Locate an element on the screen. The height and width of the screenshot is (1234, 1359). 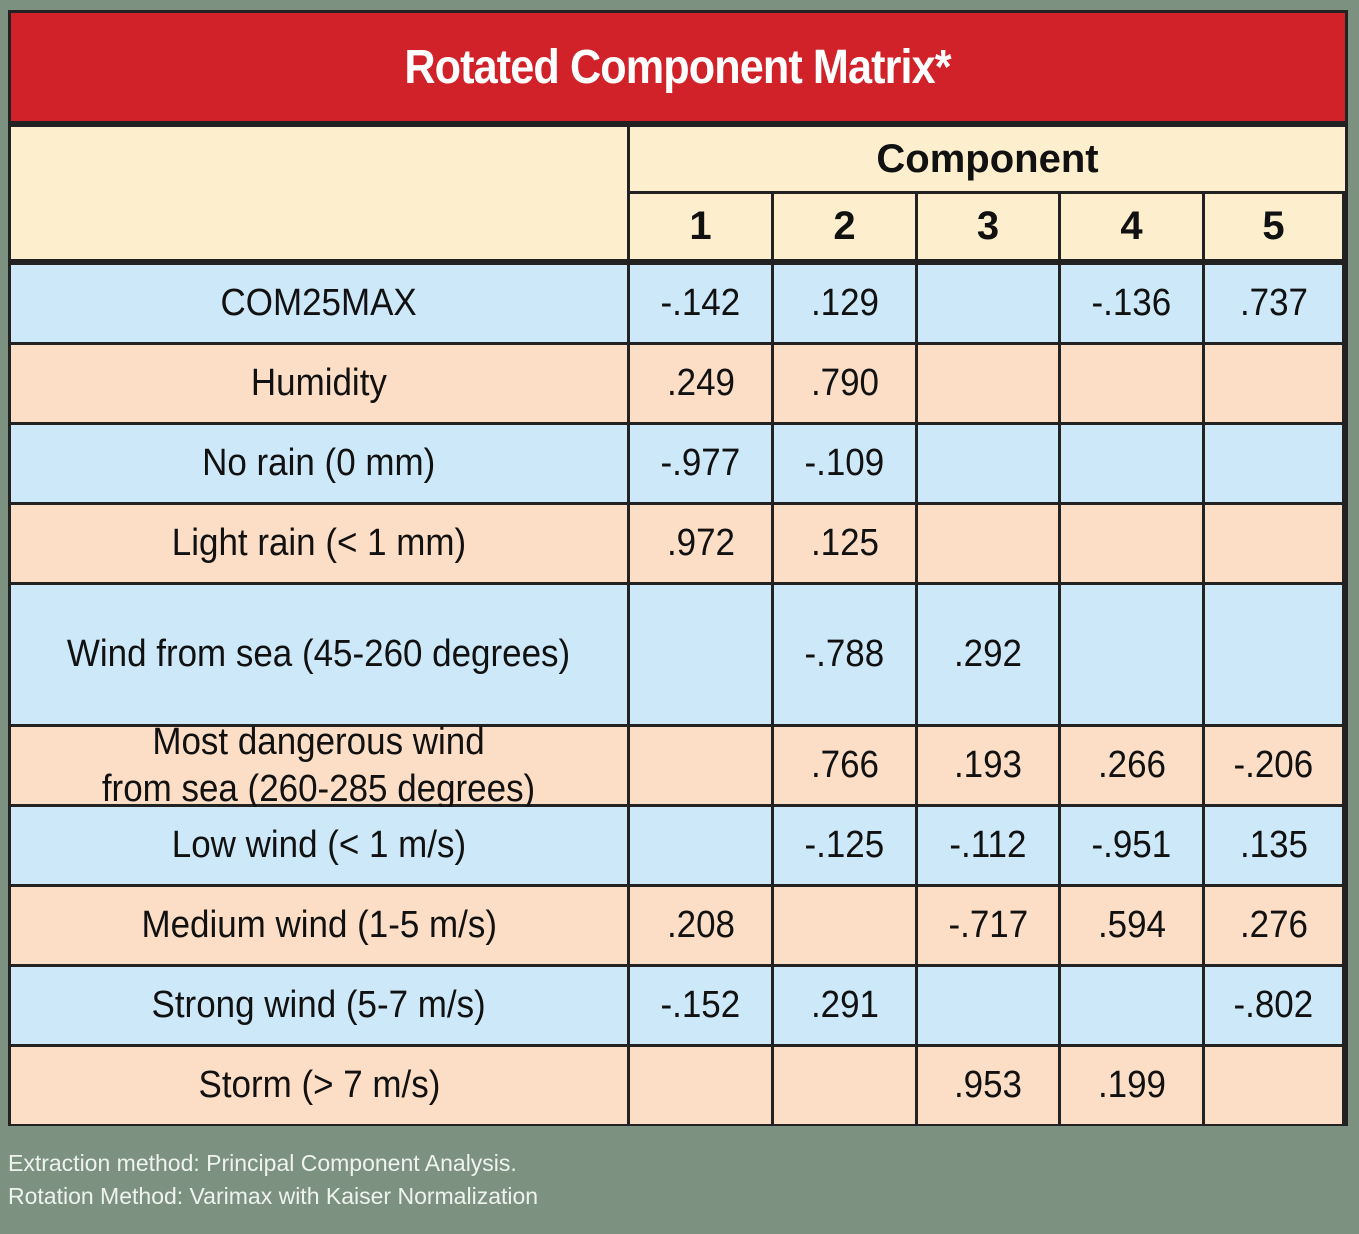
loading-value: .291 is located at coordinates (844, 1005).